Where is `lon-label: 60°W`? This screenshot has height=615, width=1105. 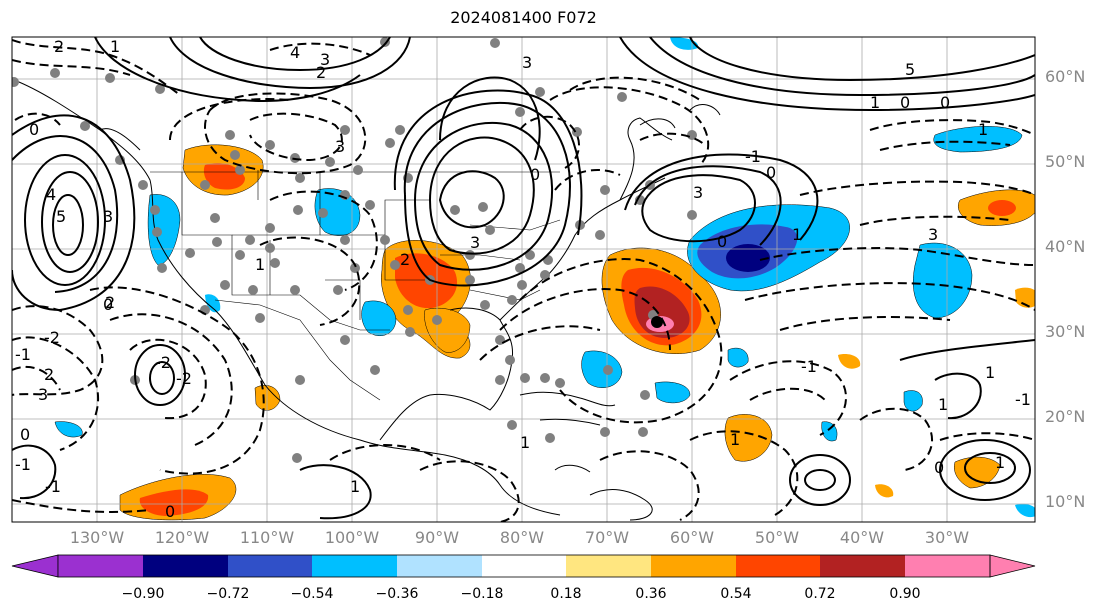 lon-label: 60°W is located at coordinates (692, 537).